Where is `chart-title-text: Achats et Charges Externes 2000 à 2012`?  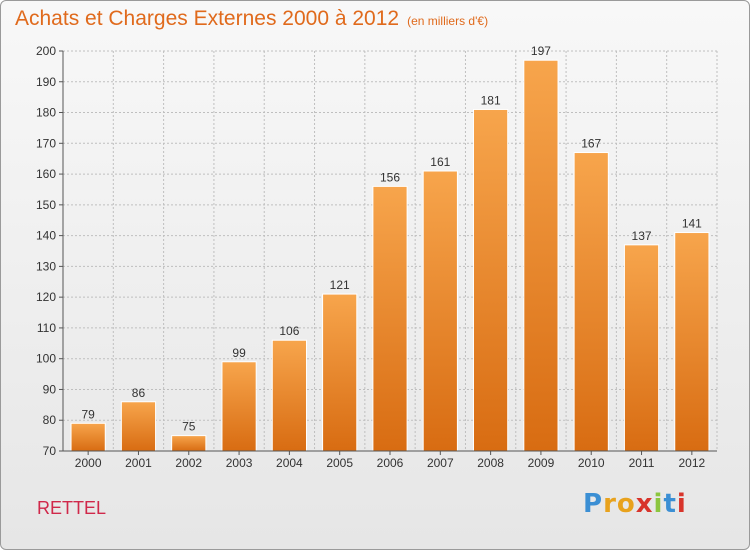 chart-title-text: Achats et Charges Externes 2000 à 2012 is located at coordinates (207, 18).